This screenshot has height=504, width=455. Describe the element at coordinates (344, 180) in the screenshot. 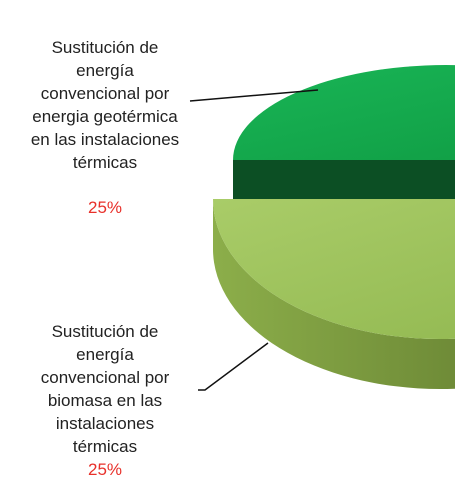

I see `slice-side` at that location.